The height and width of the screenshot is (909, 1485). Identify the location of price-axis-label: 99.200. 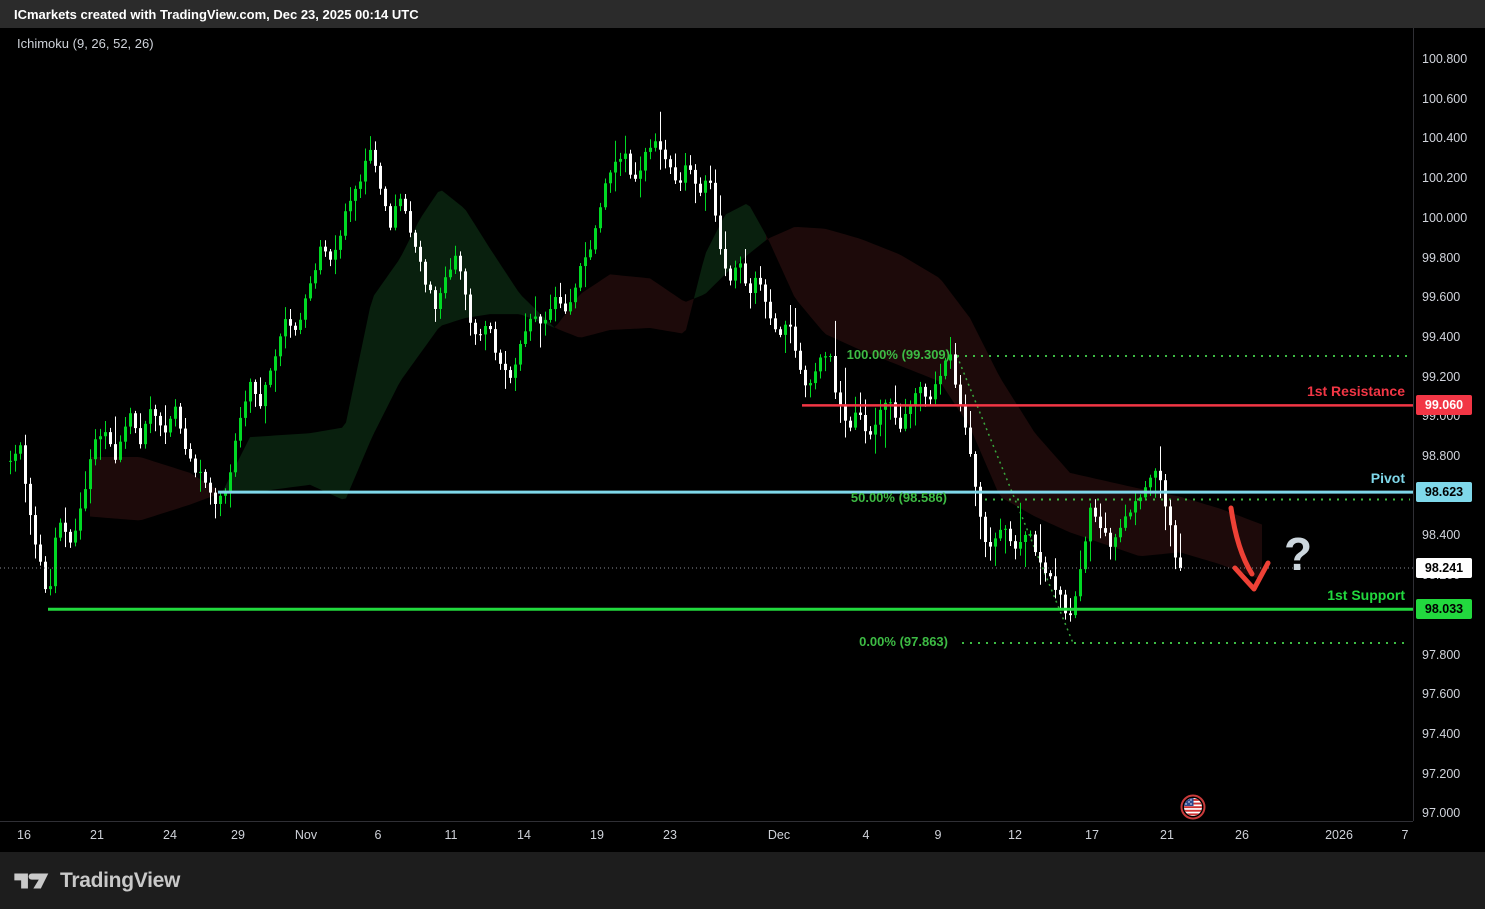
(1441, 376).